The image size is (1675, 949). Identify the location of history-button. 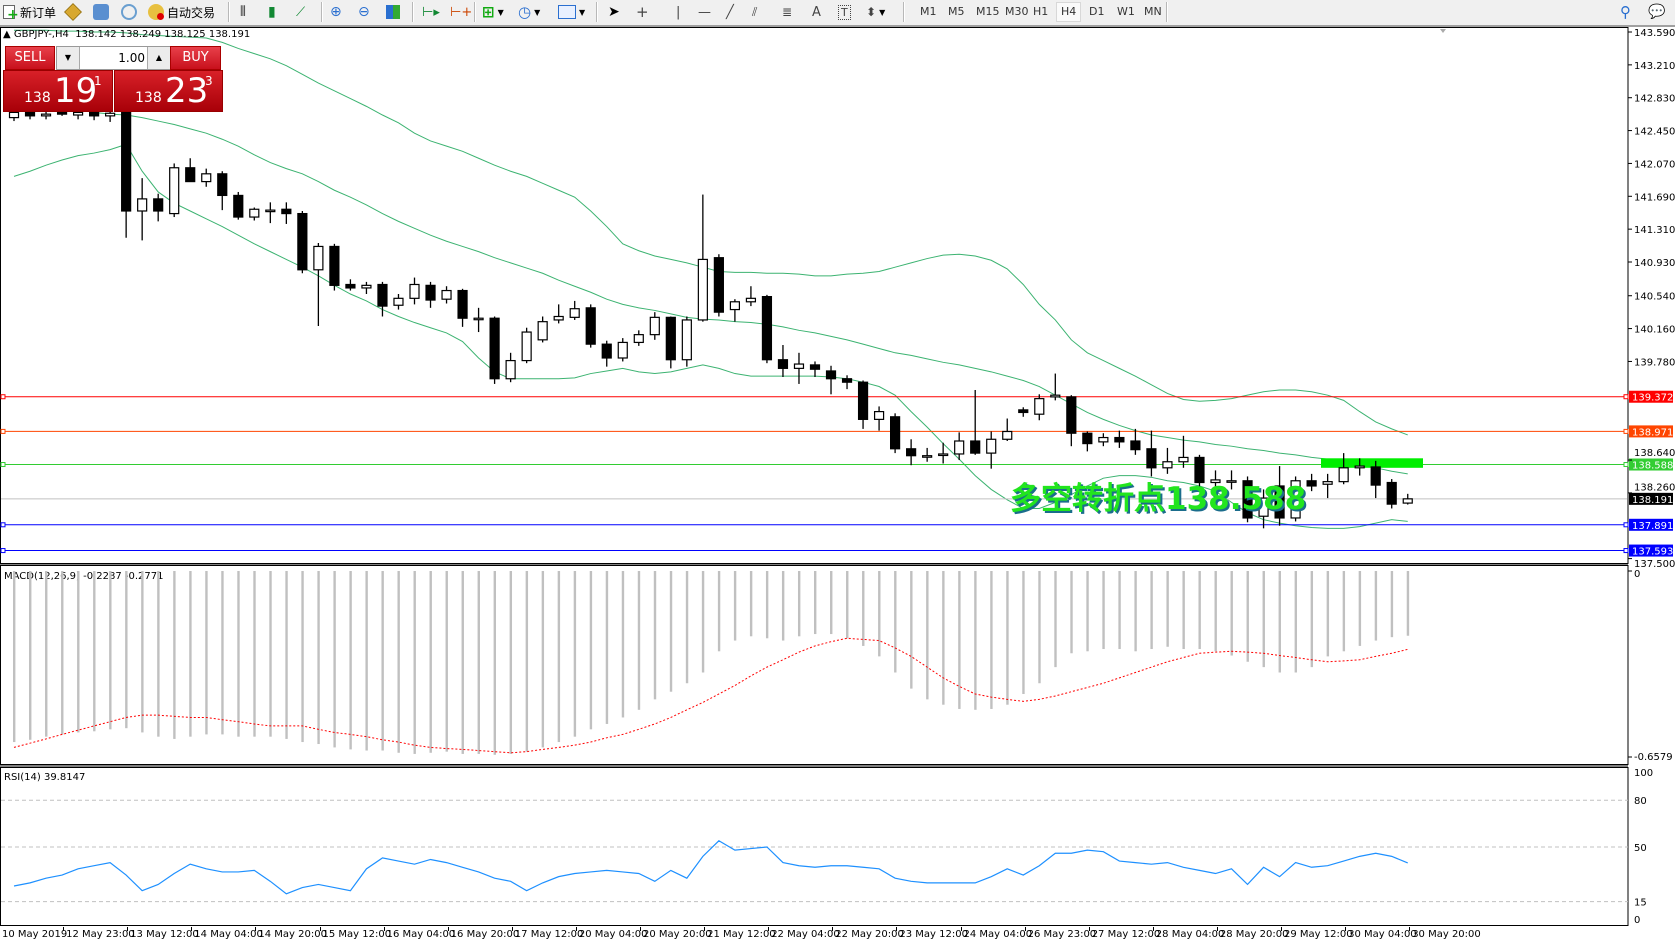
(101, 12).